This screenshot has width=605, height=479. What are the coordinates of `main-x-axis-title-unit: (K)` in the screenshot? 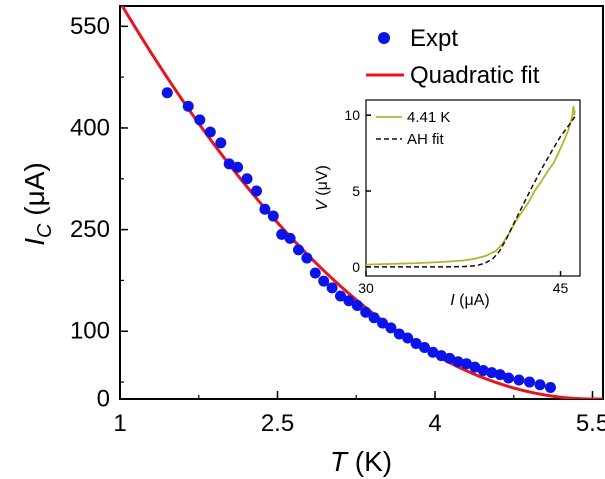 It's located at (369, 461).